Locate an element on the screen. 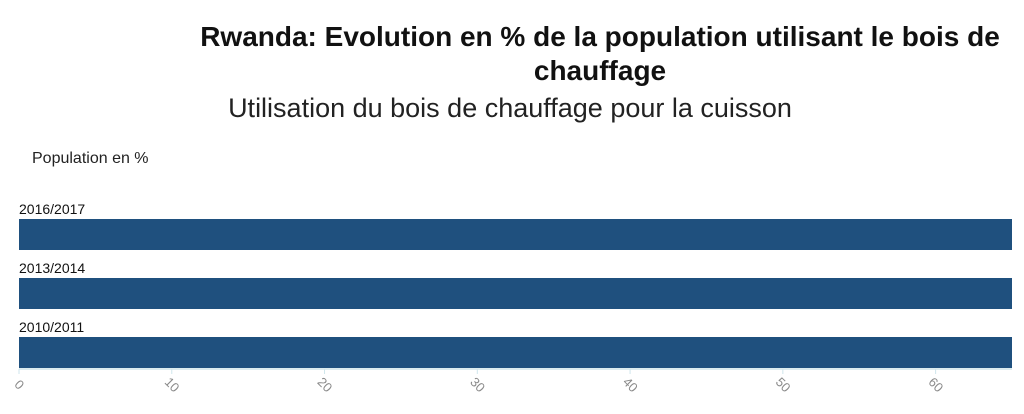  x-tick-label: 0 is located at coordinates (19, 385).